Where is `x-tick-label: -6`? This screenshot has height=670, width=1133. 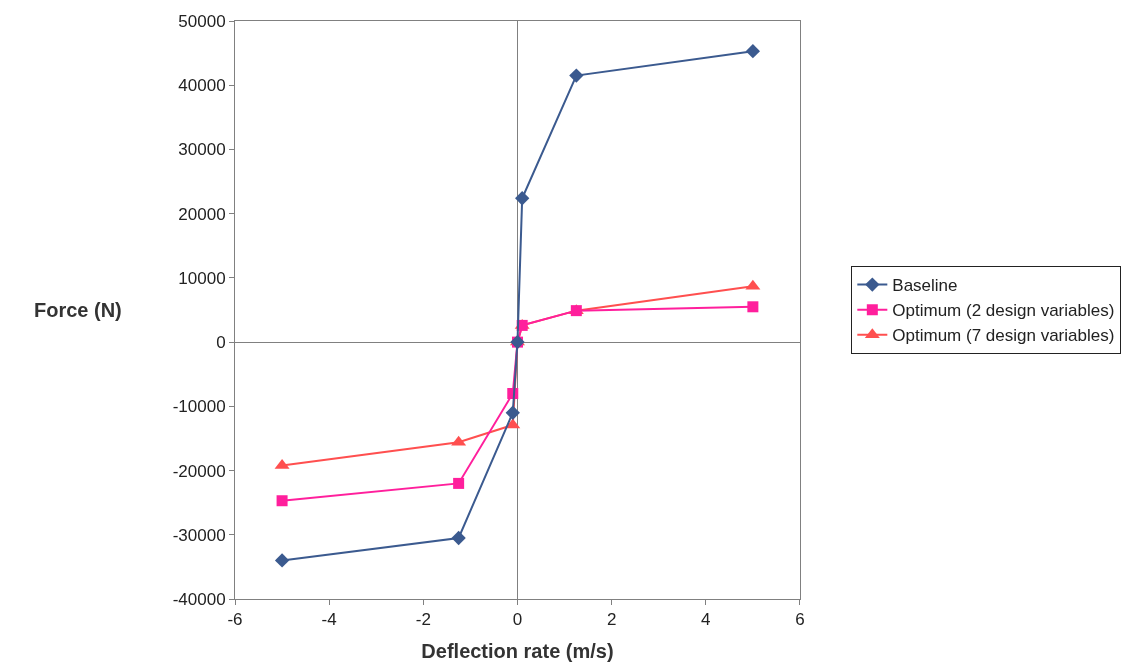 x-tick-label: -6 is located at coordinates (235, 620).